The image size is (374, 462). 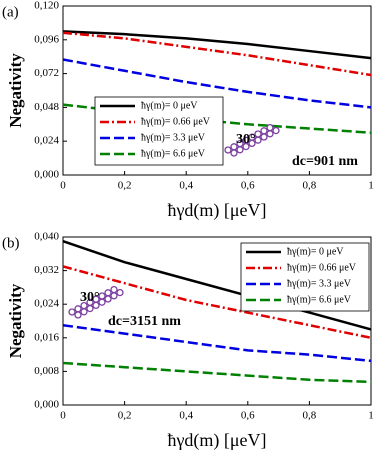 What do you see at coordinates (144, 321) in the screenshot?
I see `annotation: dc=3151 nm` at bounding box center [144, 321].